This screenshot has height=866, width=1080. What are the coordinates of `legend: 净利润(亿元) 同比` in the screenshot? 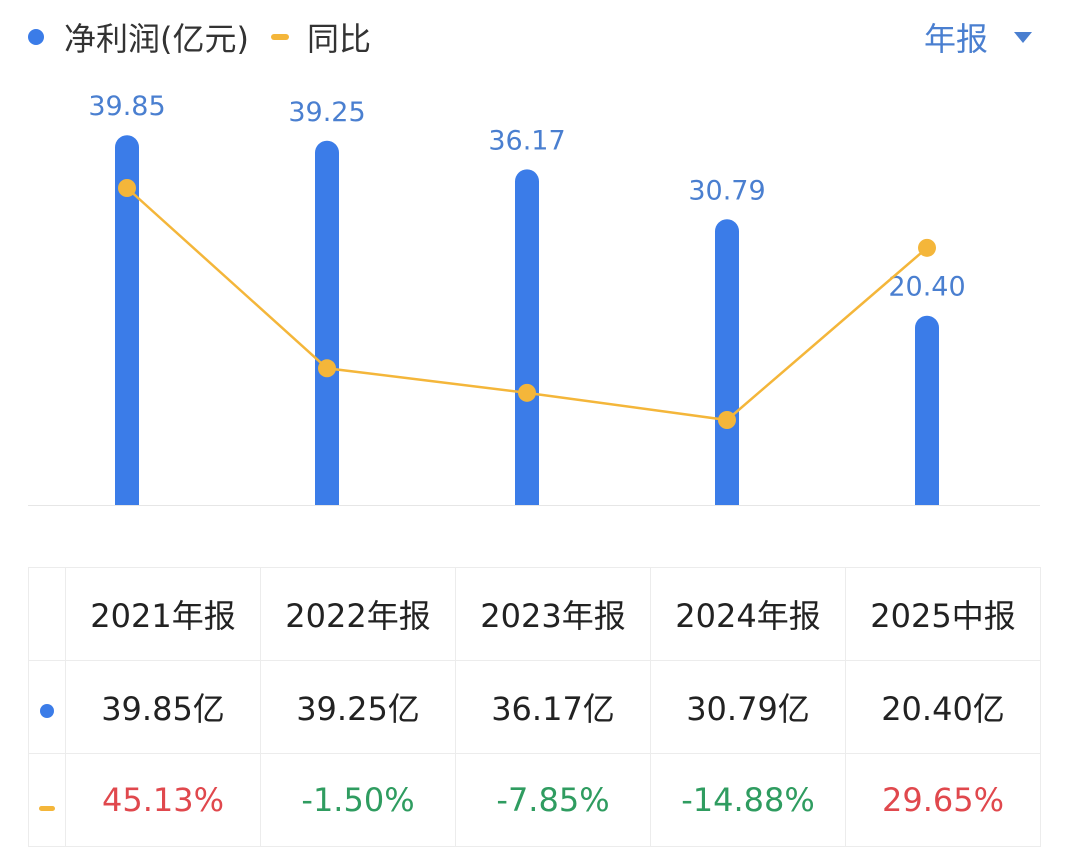 It's located at (199, 37).